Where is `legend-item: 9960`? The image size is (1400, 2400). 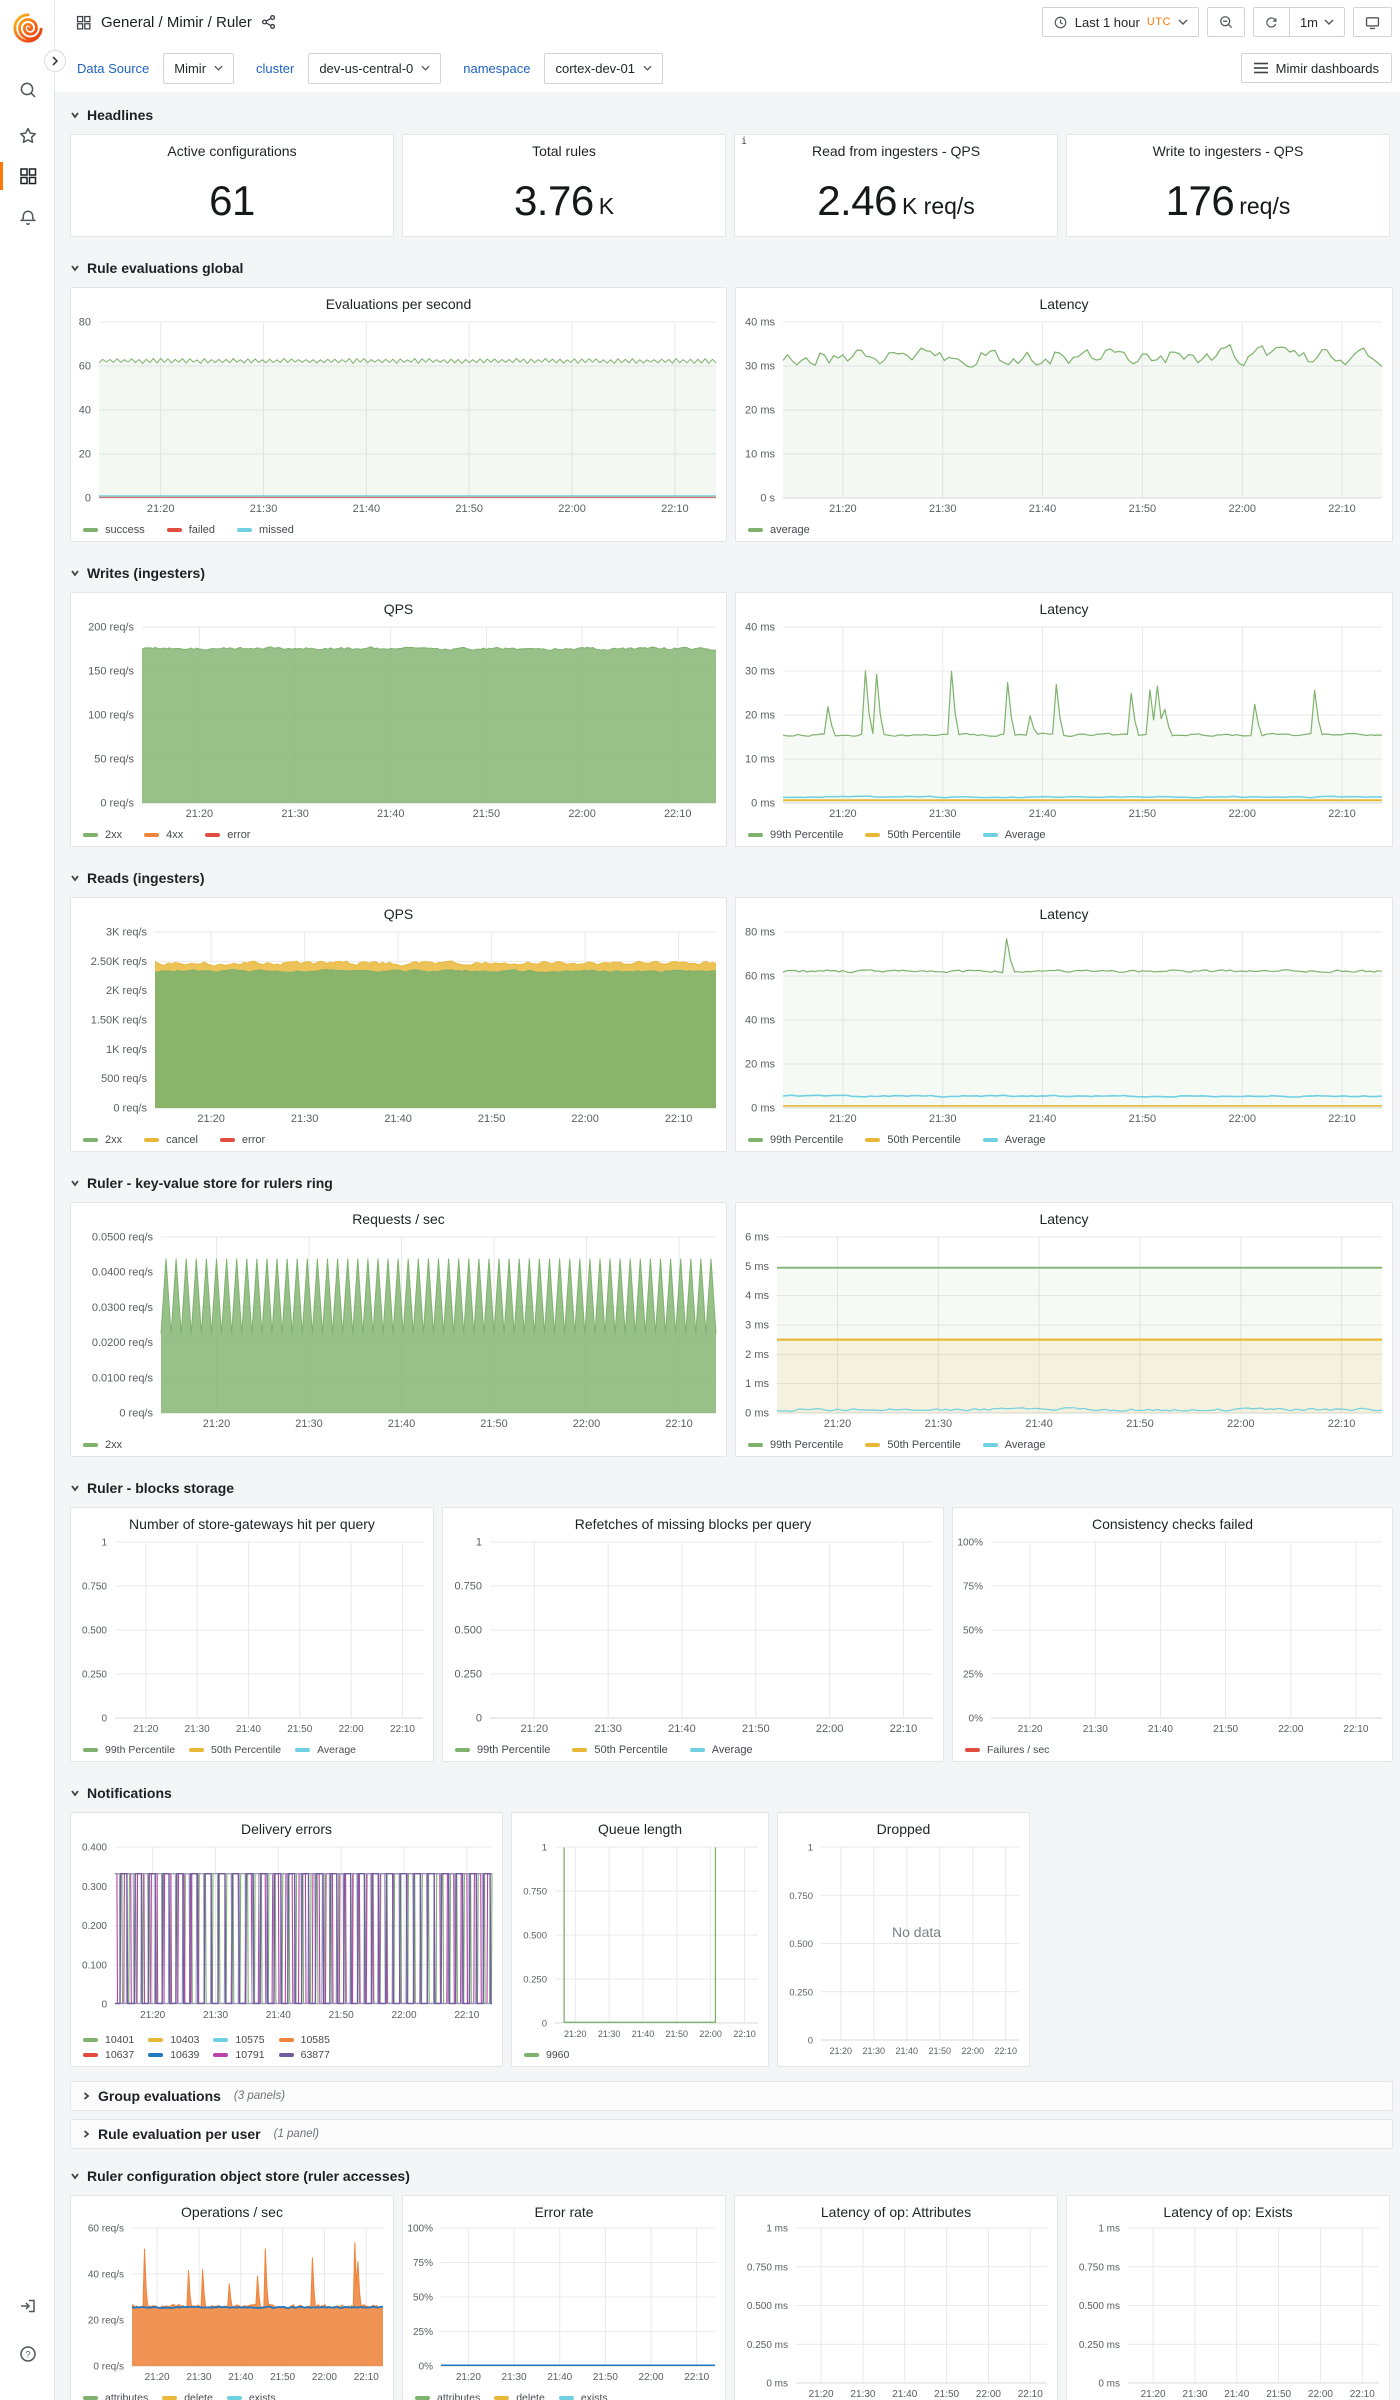 legend-item: 9960 is located at coordinates (546, 2055).